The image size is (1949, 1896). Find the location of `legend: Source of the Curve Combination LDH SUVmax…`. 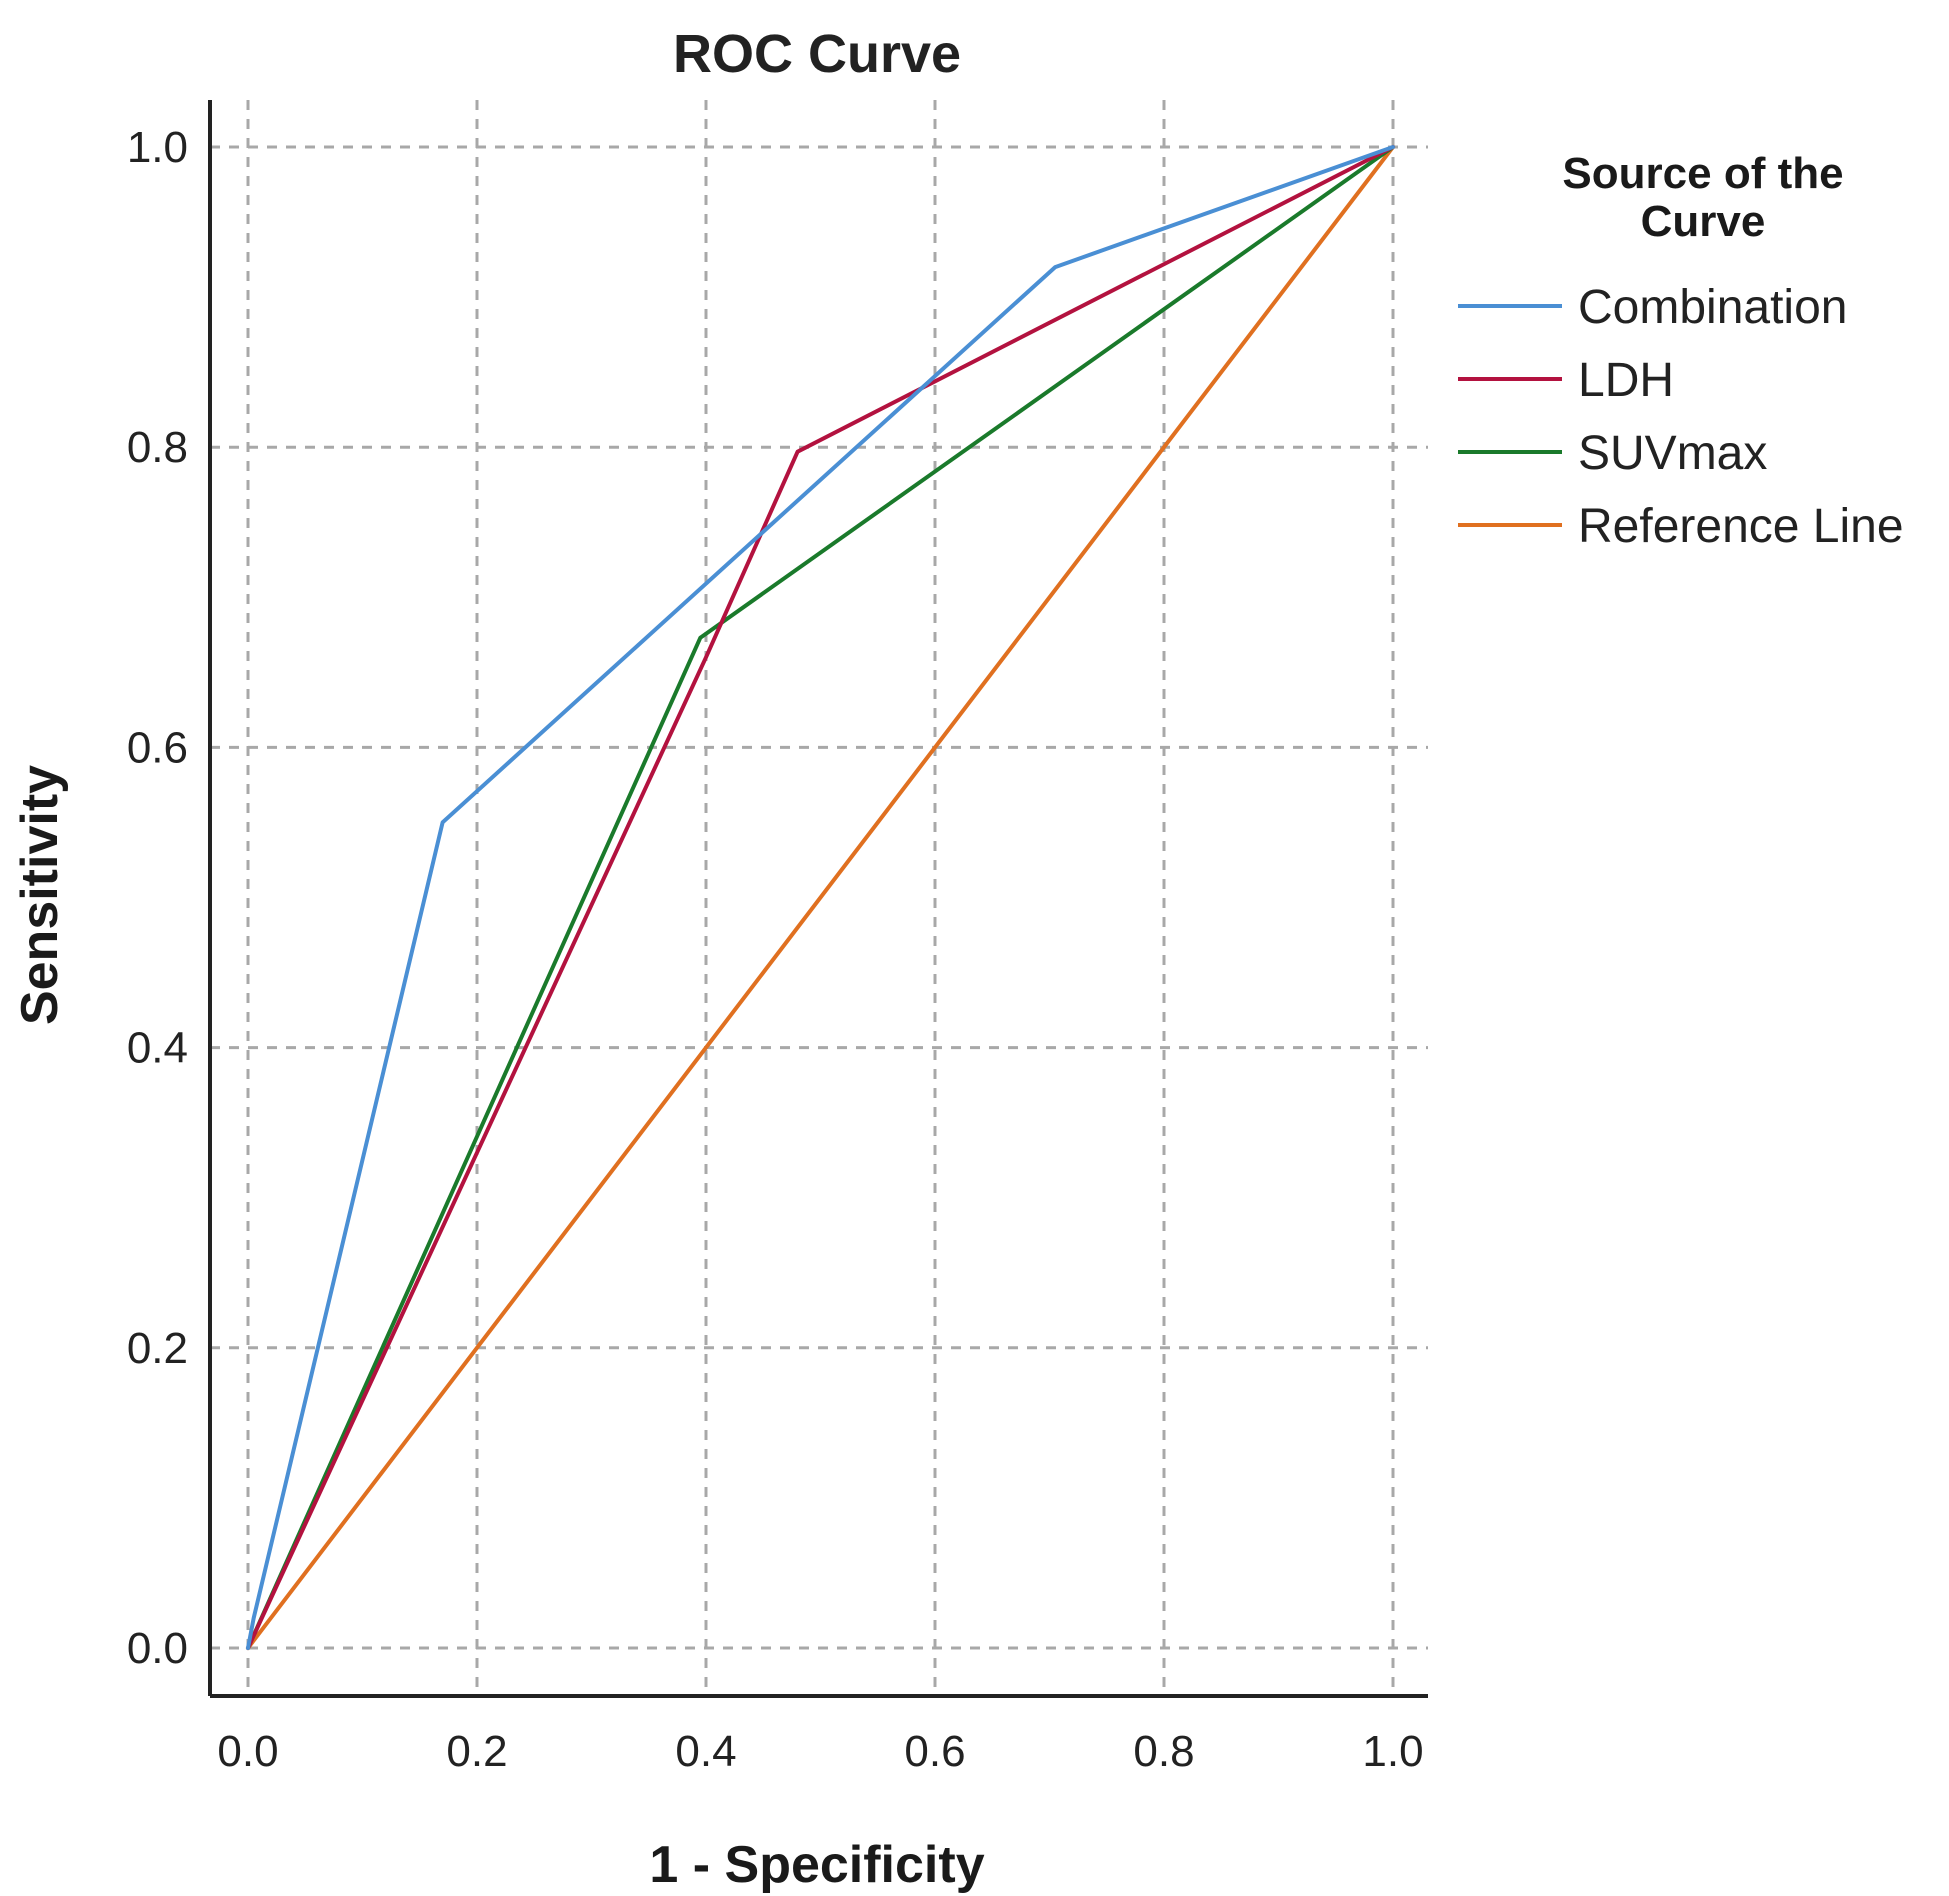

legend: Source of the Curve Combination LDH SUVmax… is located at coordinates (1681, 351).